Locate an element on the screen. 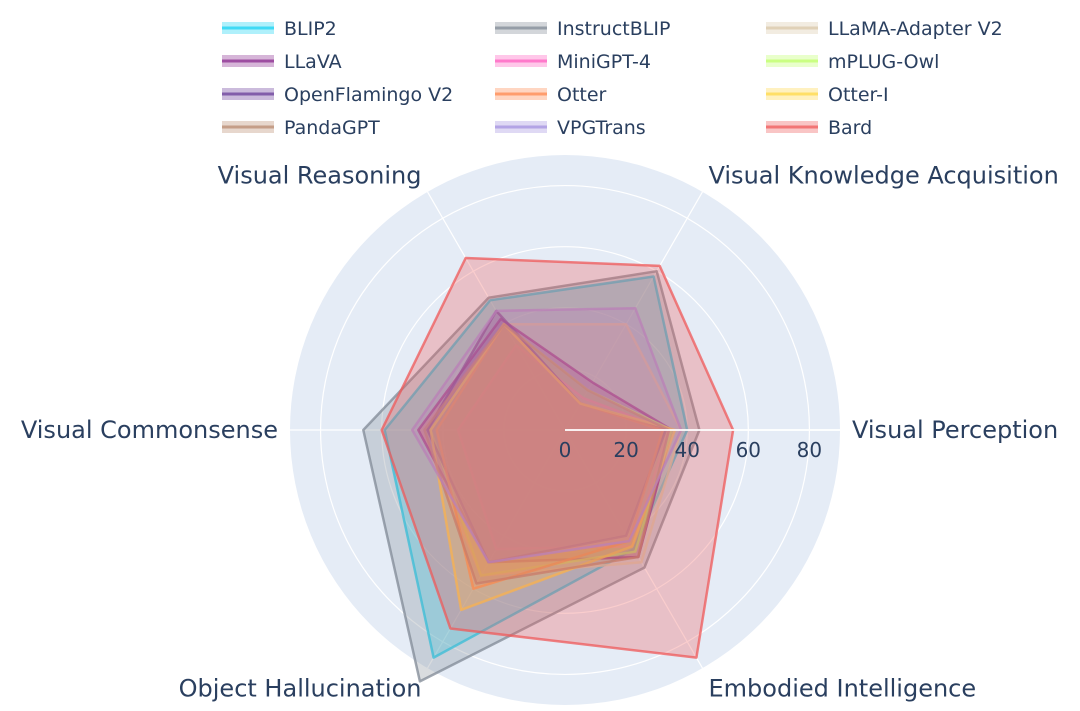 The height and width of the screenshot is (711, 1080). legend-item: VPGTrans is located at coordinates (570, 128).